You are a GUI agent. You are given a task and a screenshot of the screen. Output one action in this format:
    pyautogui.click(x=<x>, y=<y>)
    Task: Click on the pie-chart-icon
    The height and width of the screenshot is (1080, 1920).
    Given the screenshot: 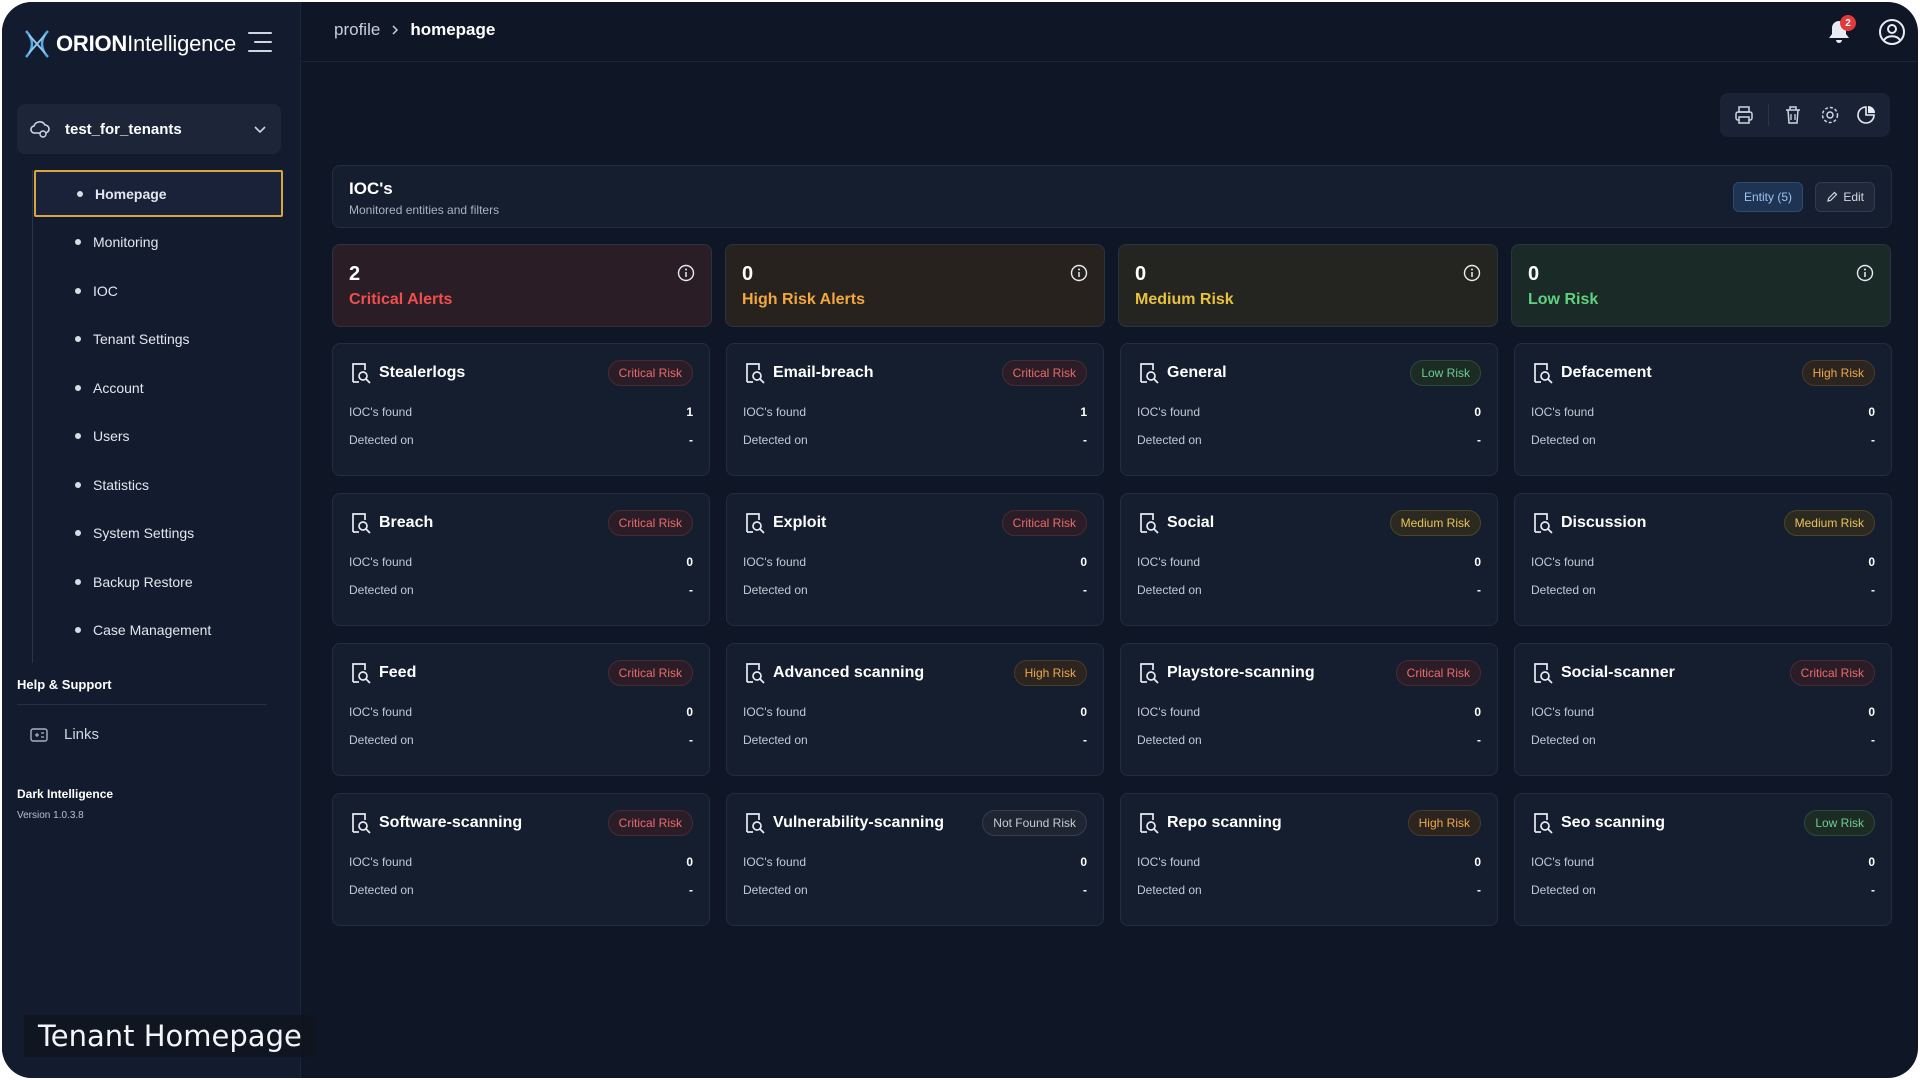 What is the action you would take?
    pyautogui.click(x=1866, y=115)
    